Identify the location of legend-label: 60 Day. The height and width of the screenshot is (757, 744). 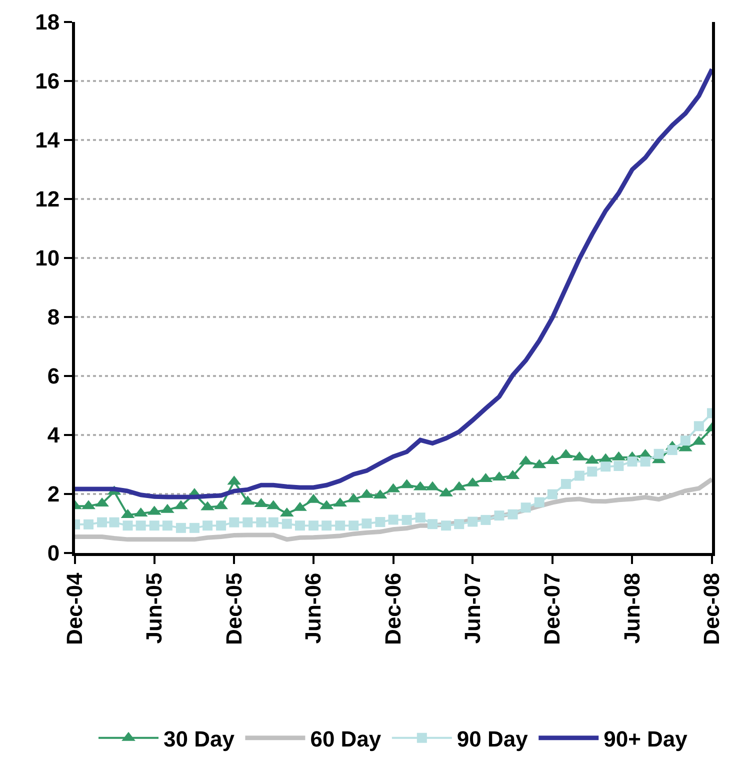
(346, 739).